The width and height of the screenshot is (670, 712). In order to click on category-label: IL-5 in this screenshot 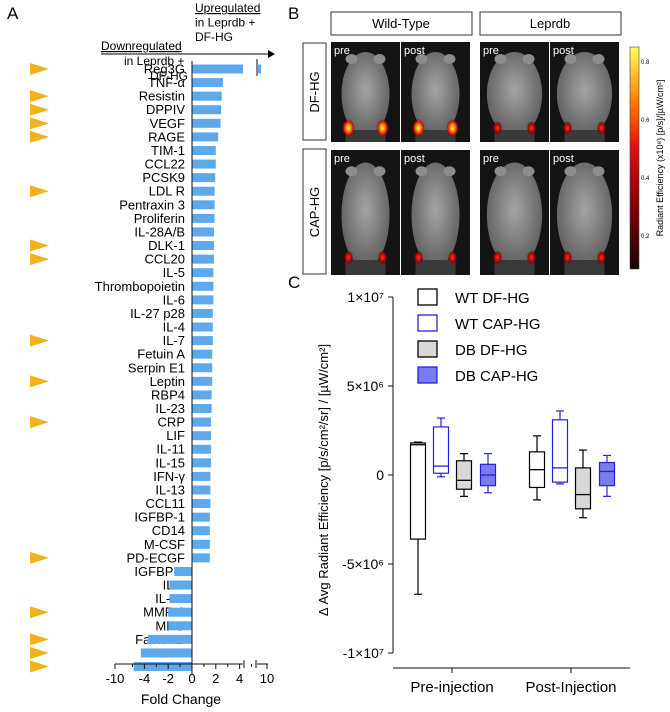, I will do `click(174, 272)`.